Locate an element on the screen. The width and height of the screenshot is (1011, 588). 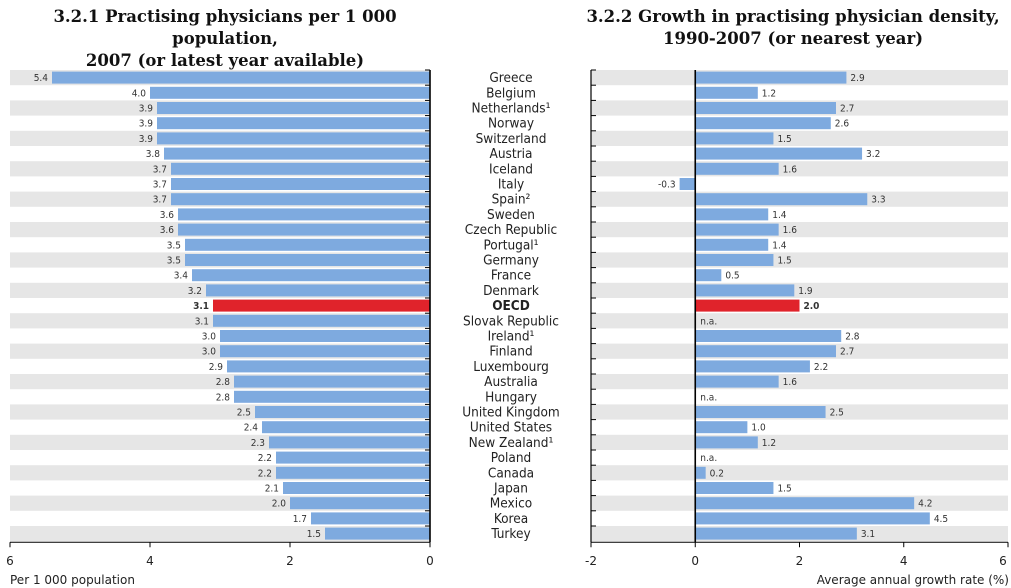
category-label: Iceland is located at coordinates (511, 169).